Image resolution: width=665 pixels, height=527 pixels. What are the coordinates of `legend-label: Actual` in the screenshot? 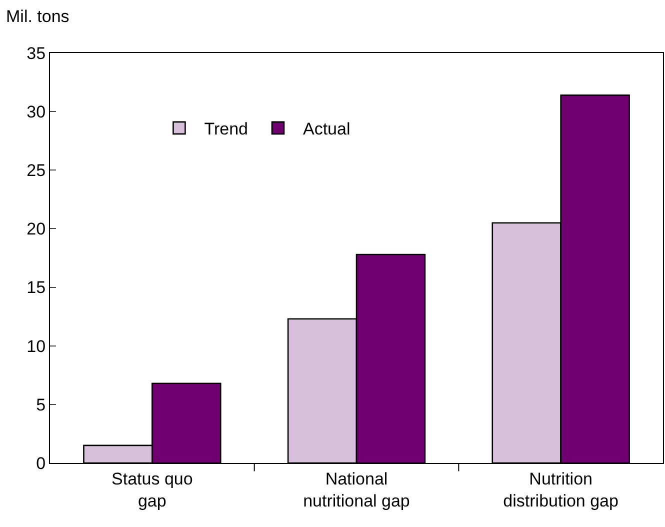 It's located at (326, 129).